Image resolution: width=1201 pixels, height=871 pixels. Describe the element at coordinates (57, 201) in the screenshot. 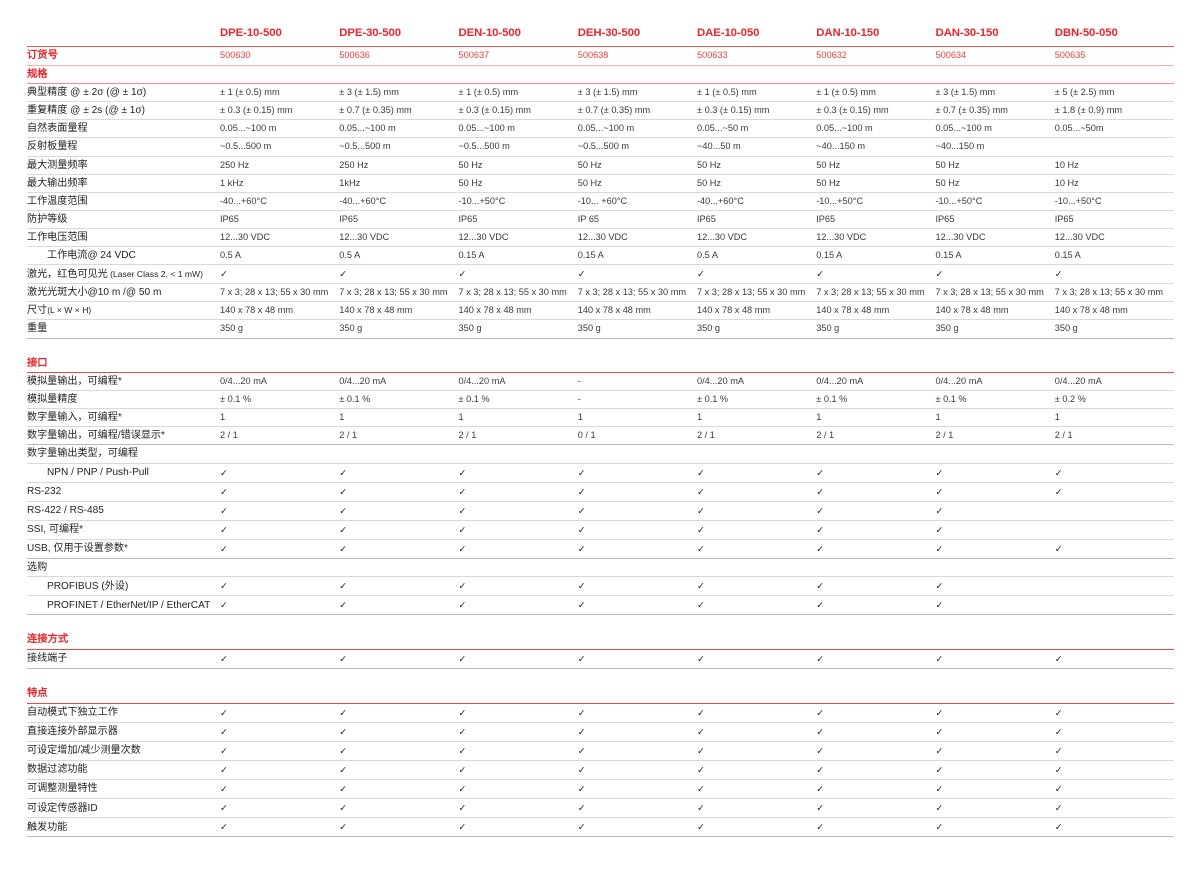

I see `row-label-text: 工作温度范围` at that location.